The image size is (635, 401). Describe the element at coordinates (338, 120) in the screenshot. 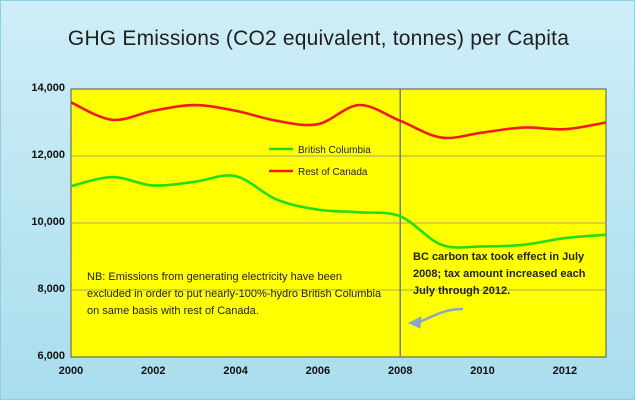

I see `series-line-rest-of-canada` at that location.